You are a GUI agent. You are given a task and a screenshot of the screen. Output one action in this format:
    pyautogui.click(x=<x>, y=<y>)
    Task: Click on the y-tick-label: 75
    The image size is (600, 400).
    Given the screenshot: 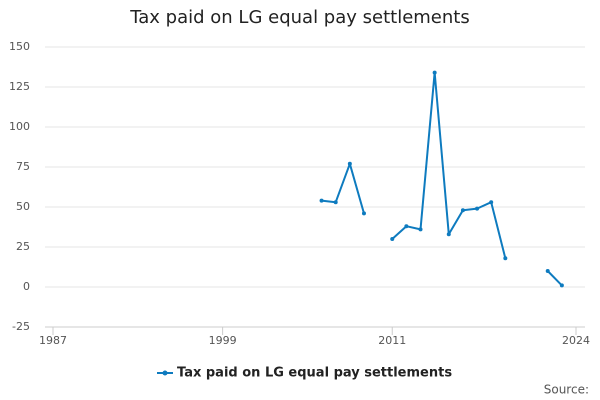 What is the action you would take?
    pyautogui.click(x=23, y=166)
    